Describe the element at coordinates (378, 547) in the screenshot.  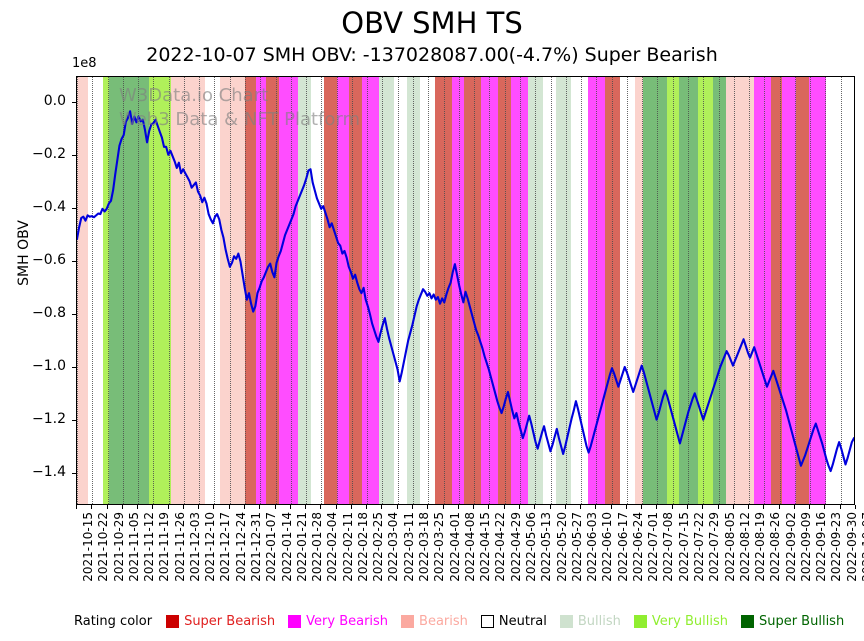
I see `x-axis-tick-label: 2022-02-25` at that location.